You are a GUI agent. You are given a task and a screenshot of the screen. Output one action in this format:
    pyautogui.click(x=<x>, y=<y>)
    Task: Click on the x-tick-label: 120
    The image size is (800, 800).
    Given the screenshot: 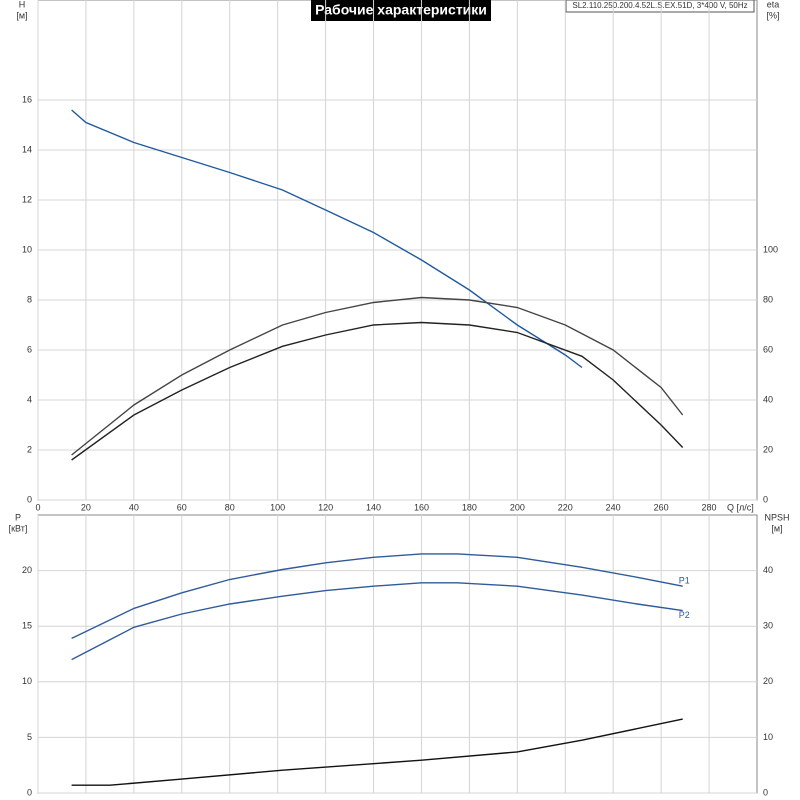 What is the action you would take?
    pyautogui.click(x=325, y=507)
    